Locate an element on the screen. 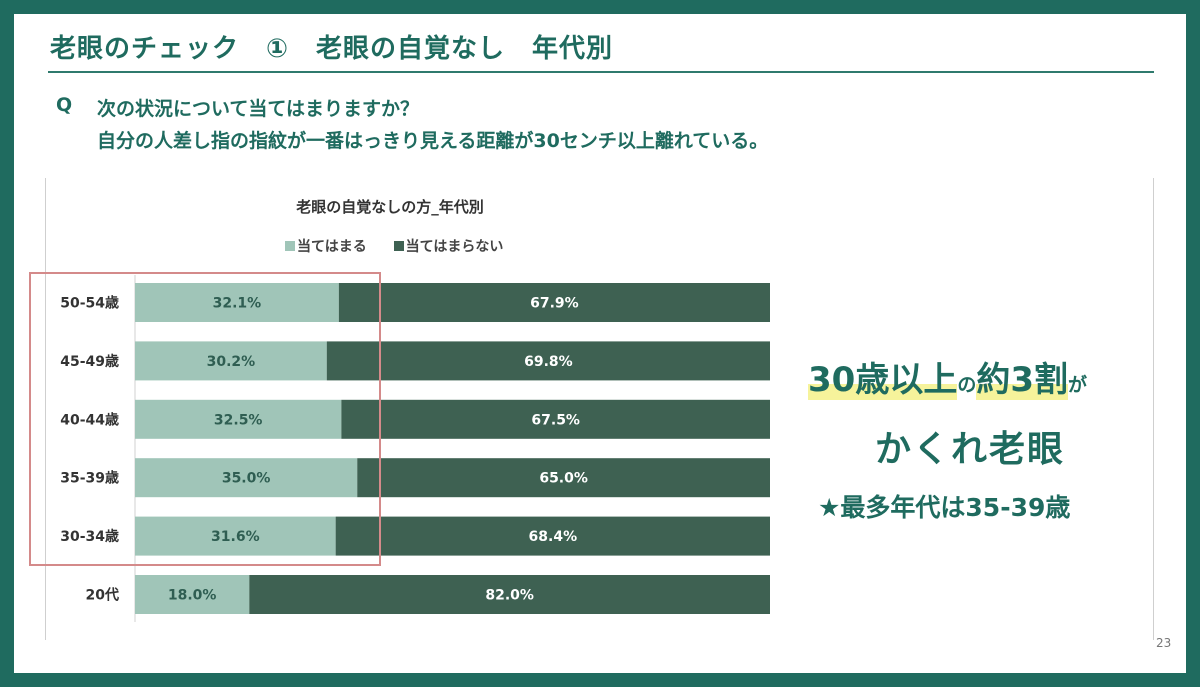 This screenshot has width=1200, height=687. data-label-applies: 32.1% is located at coordinates (237, 304).